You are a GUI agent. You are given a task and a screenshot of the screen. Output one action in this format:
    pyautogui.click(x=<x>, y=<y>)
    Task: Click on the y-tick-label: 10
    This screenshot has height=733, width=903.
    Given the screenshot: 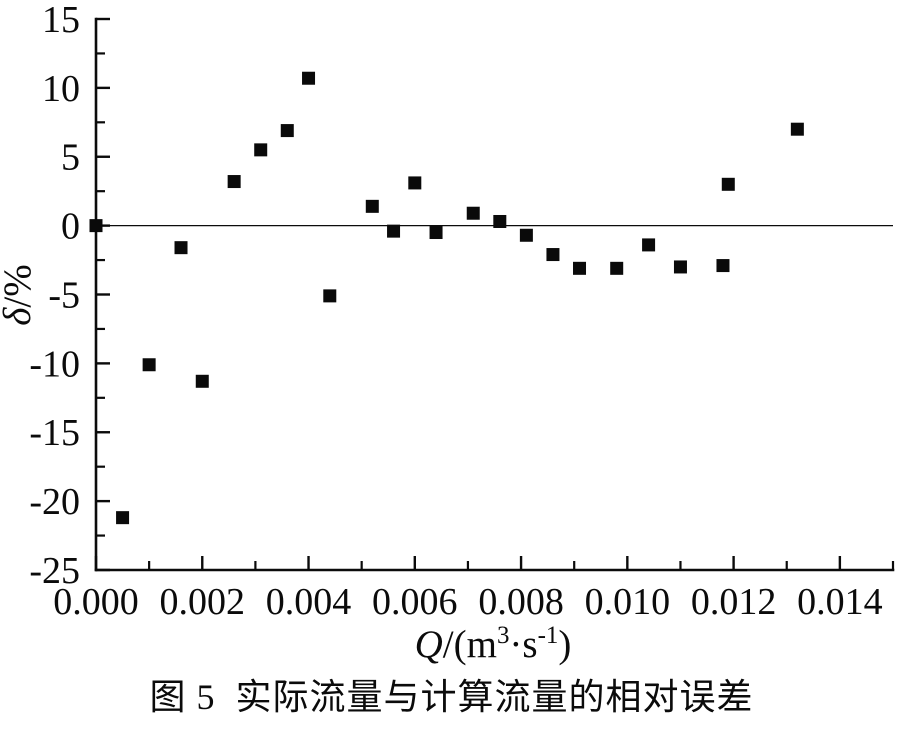 What is the action you would take?
    pyautogui.click(x=61, y=89)
    